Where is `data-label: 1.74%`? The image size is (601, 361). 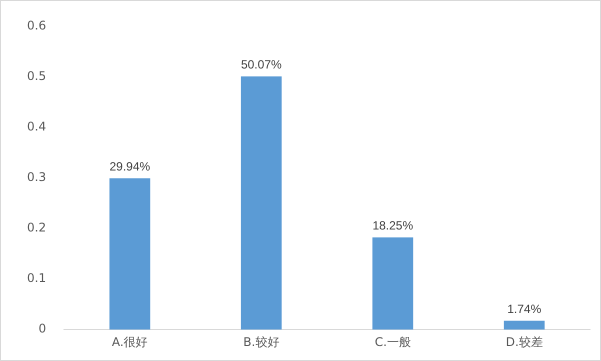 data-label: 1.74% is located at coordinates (524, 309).